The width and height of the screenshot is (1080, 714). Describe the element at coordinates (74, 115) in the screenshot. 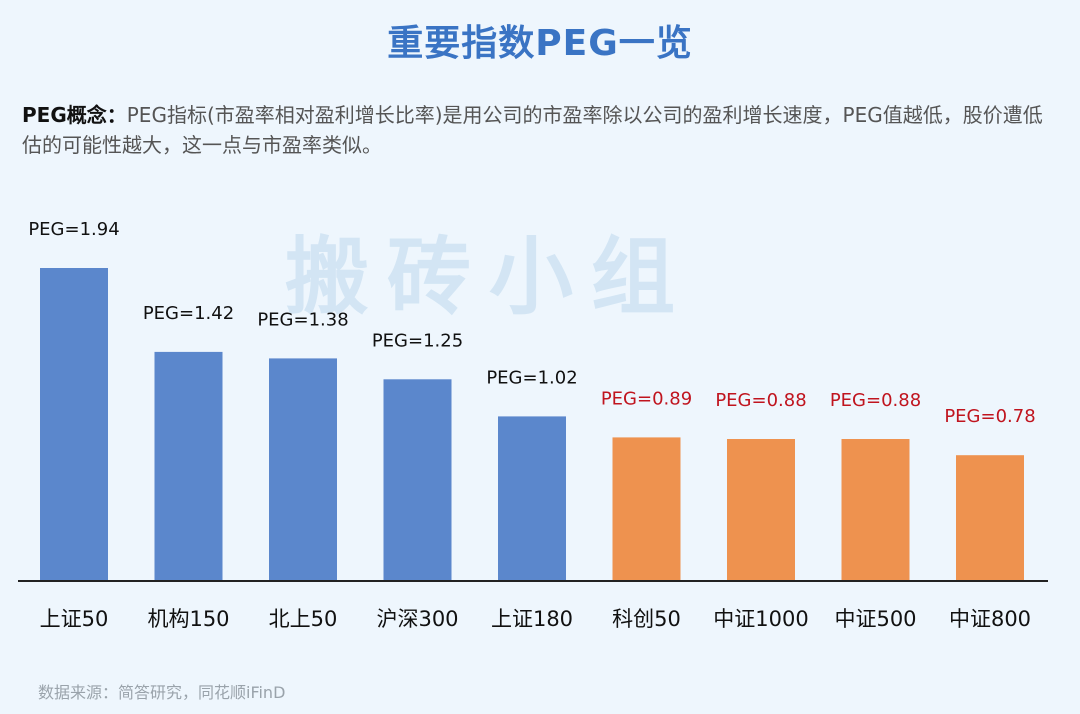

I see `concept-label: PEG概念：` at that location.